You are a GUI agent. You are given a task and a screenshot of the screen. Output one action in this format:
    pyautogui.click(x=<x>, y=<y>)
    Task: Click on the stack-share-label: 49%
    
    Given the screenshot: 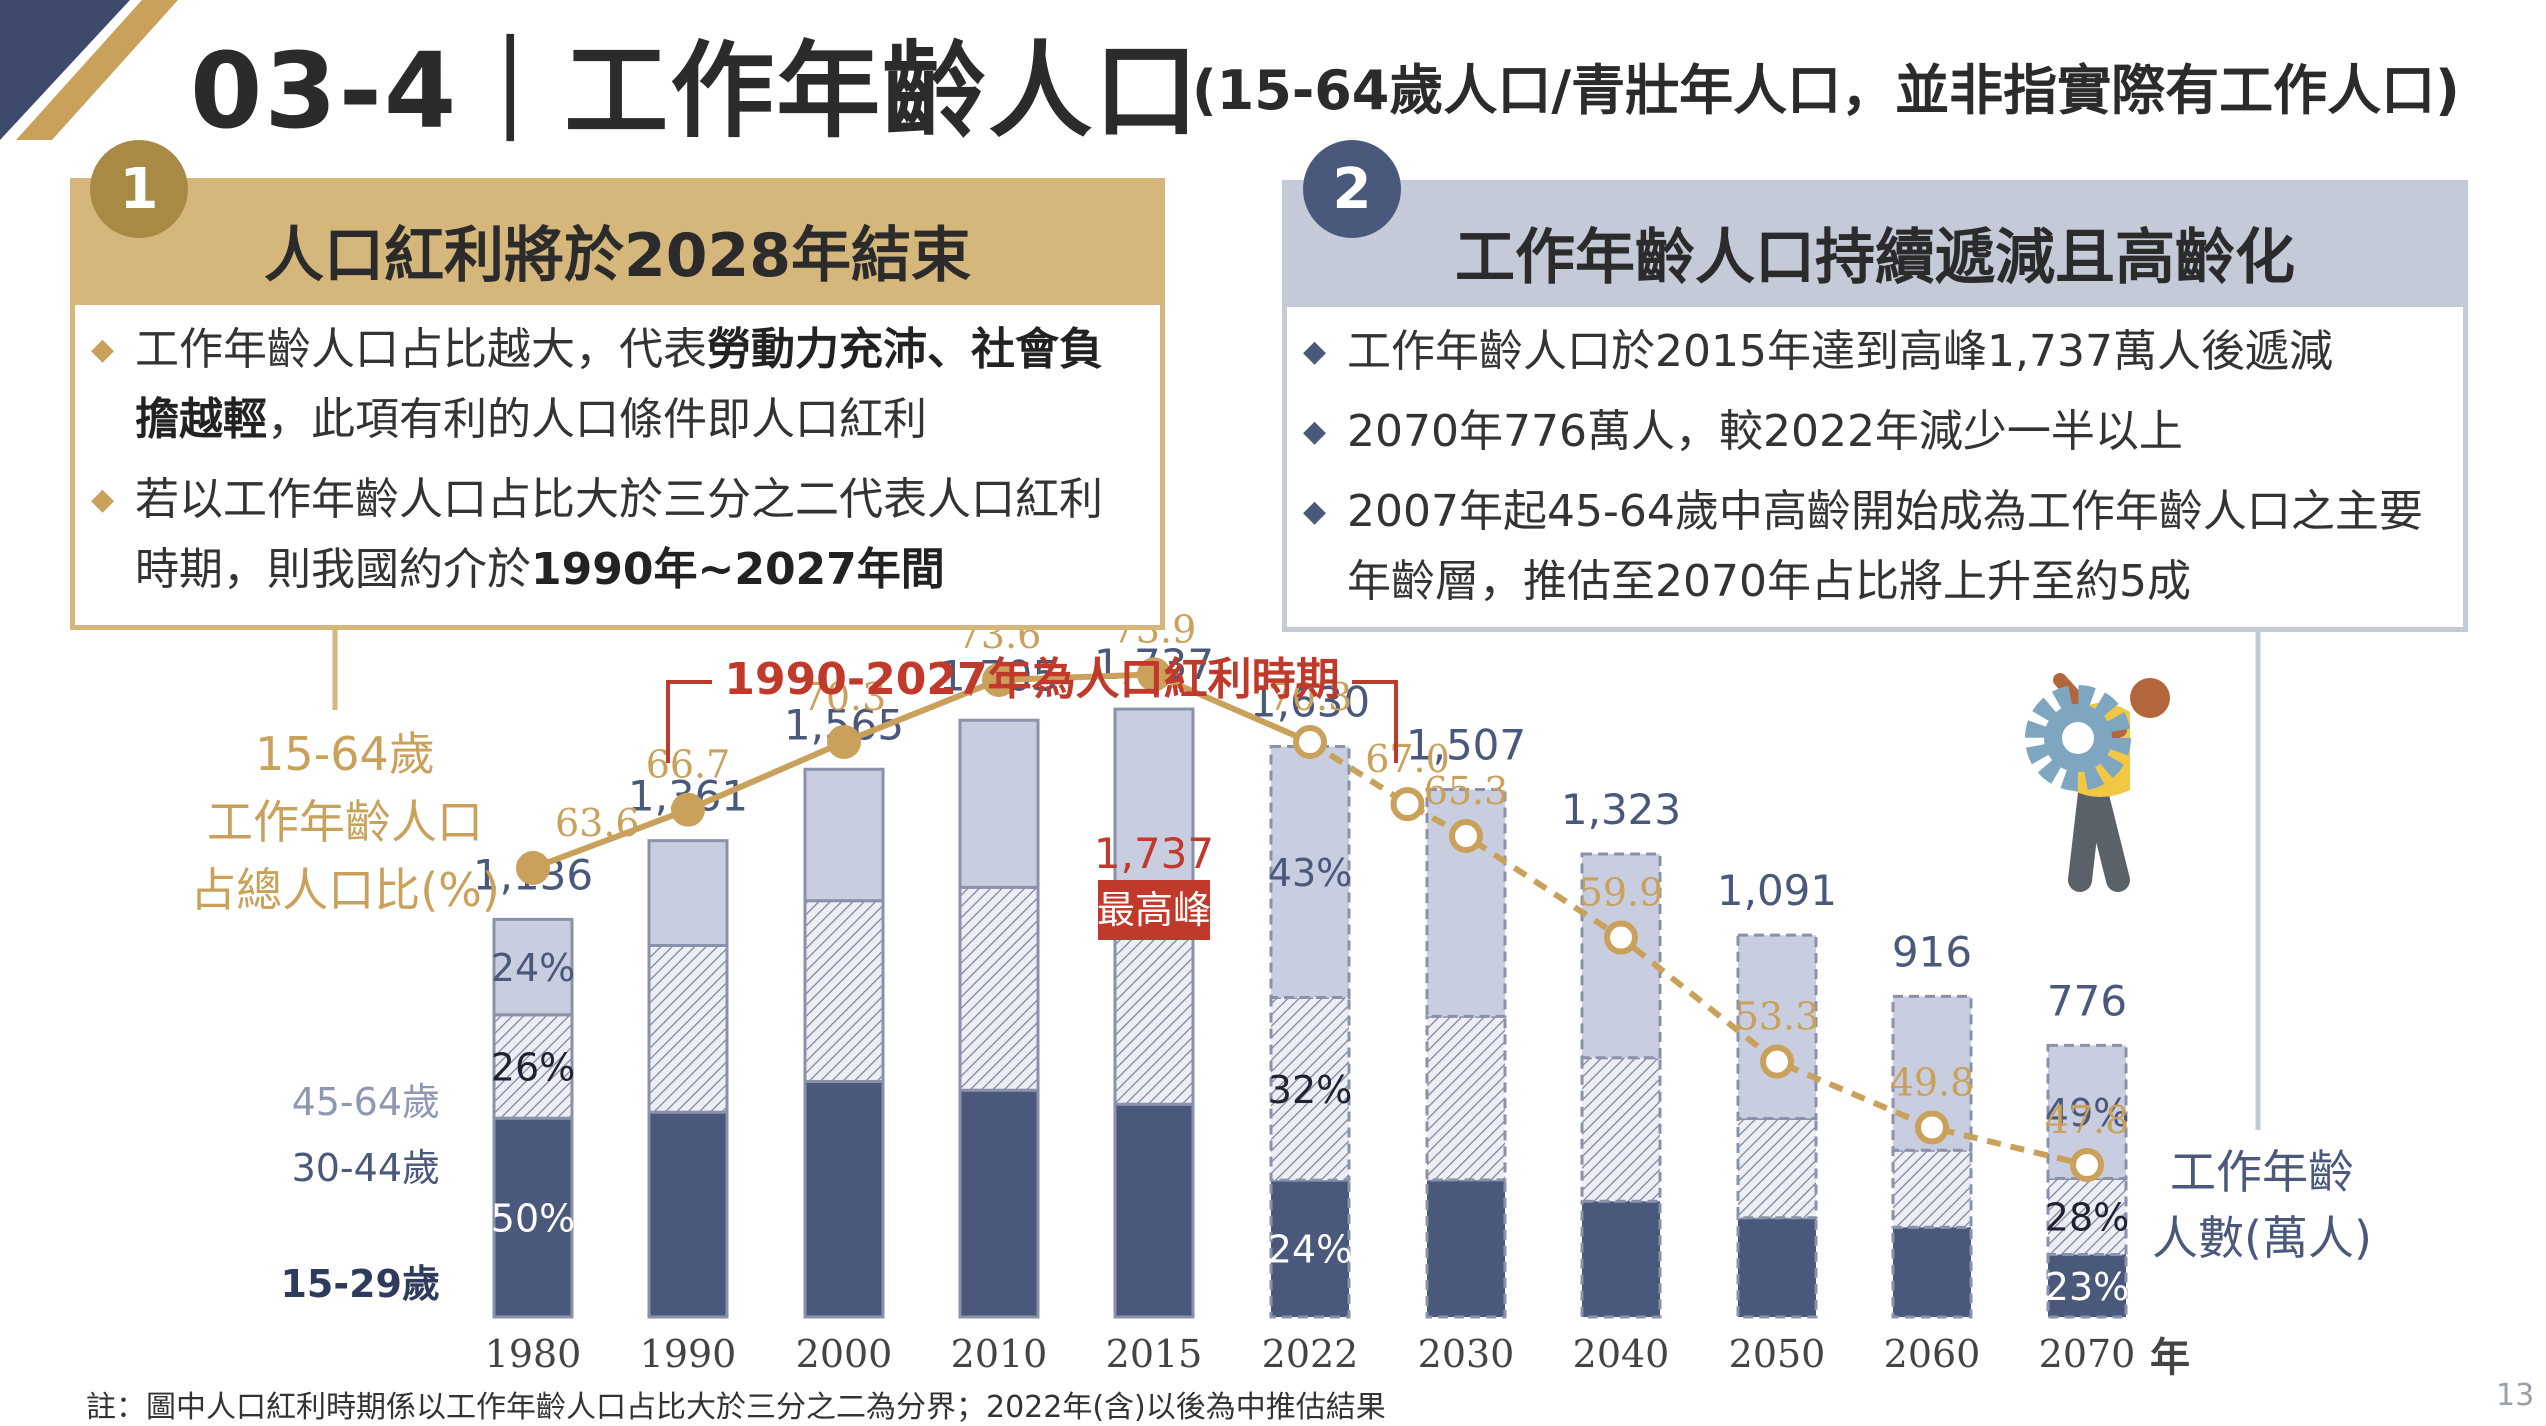 What is the action you would take?
    pyautogui.click(x=2087, y=1113)
    